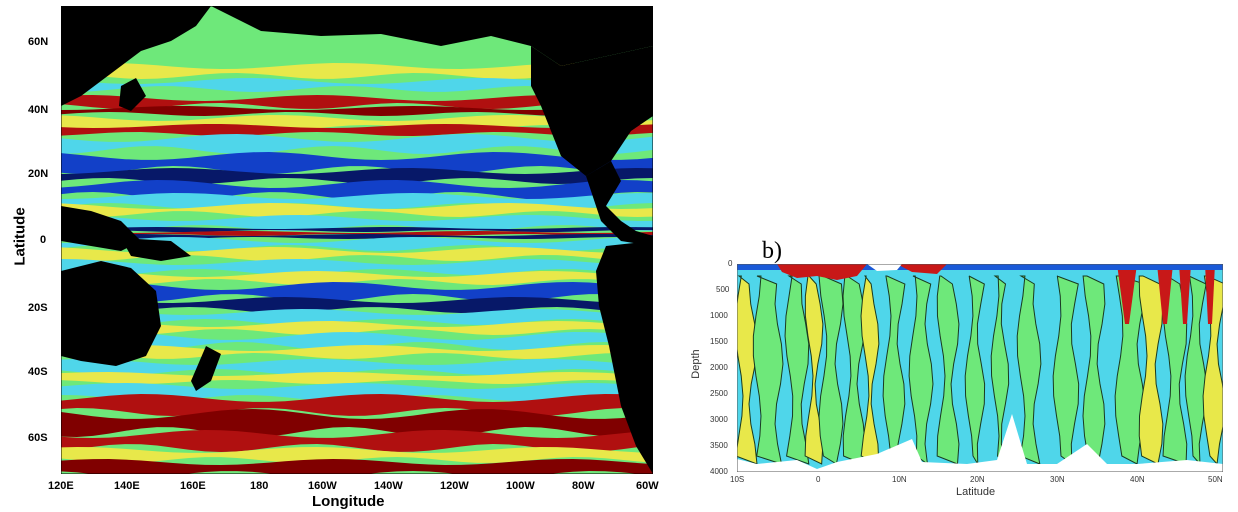  Describe the element at coordinates (884, 267) in the screenshot. I see `surface-white-gap` at that location.